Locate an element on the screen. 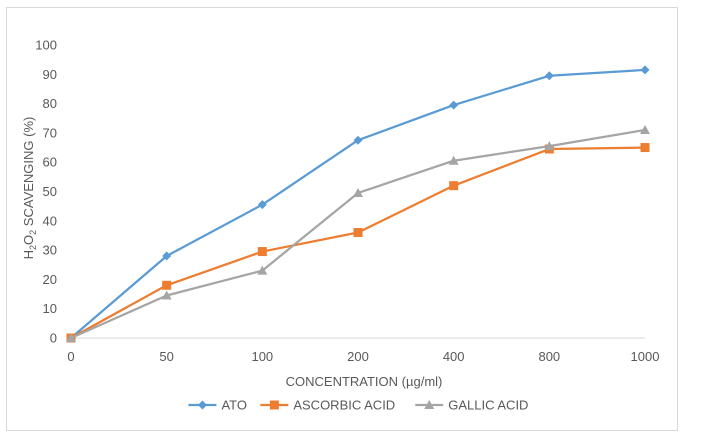  y-axis-title-part: SCAVENGING (%) is located at coordinates (28, 173).